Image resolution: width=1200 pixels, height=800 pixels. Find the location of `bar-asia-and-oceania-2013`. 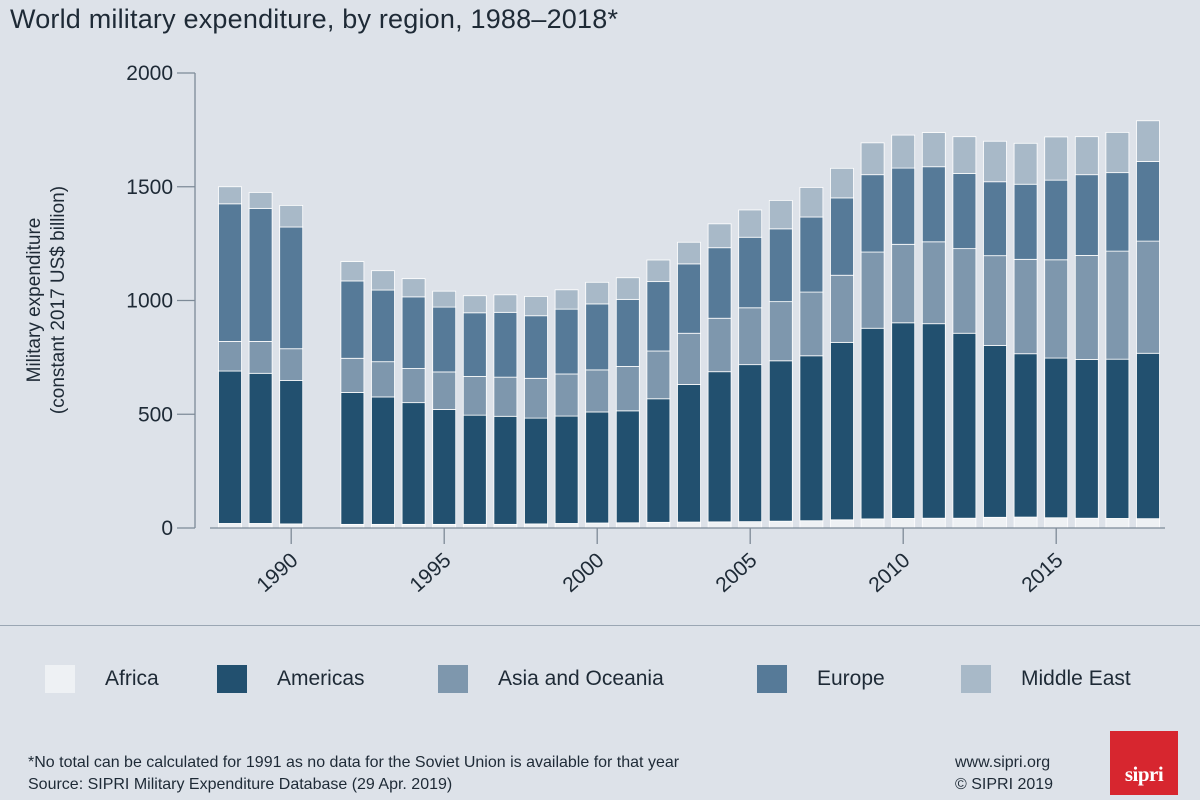

bar-asia-and-oceania-2013 is located at coordinates (995, 300).